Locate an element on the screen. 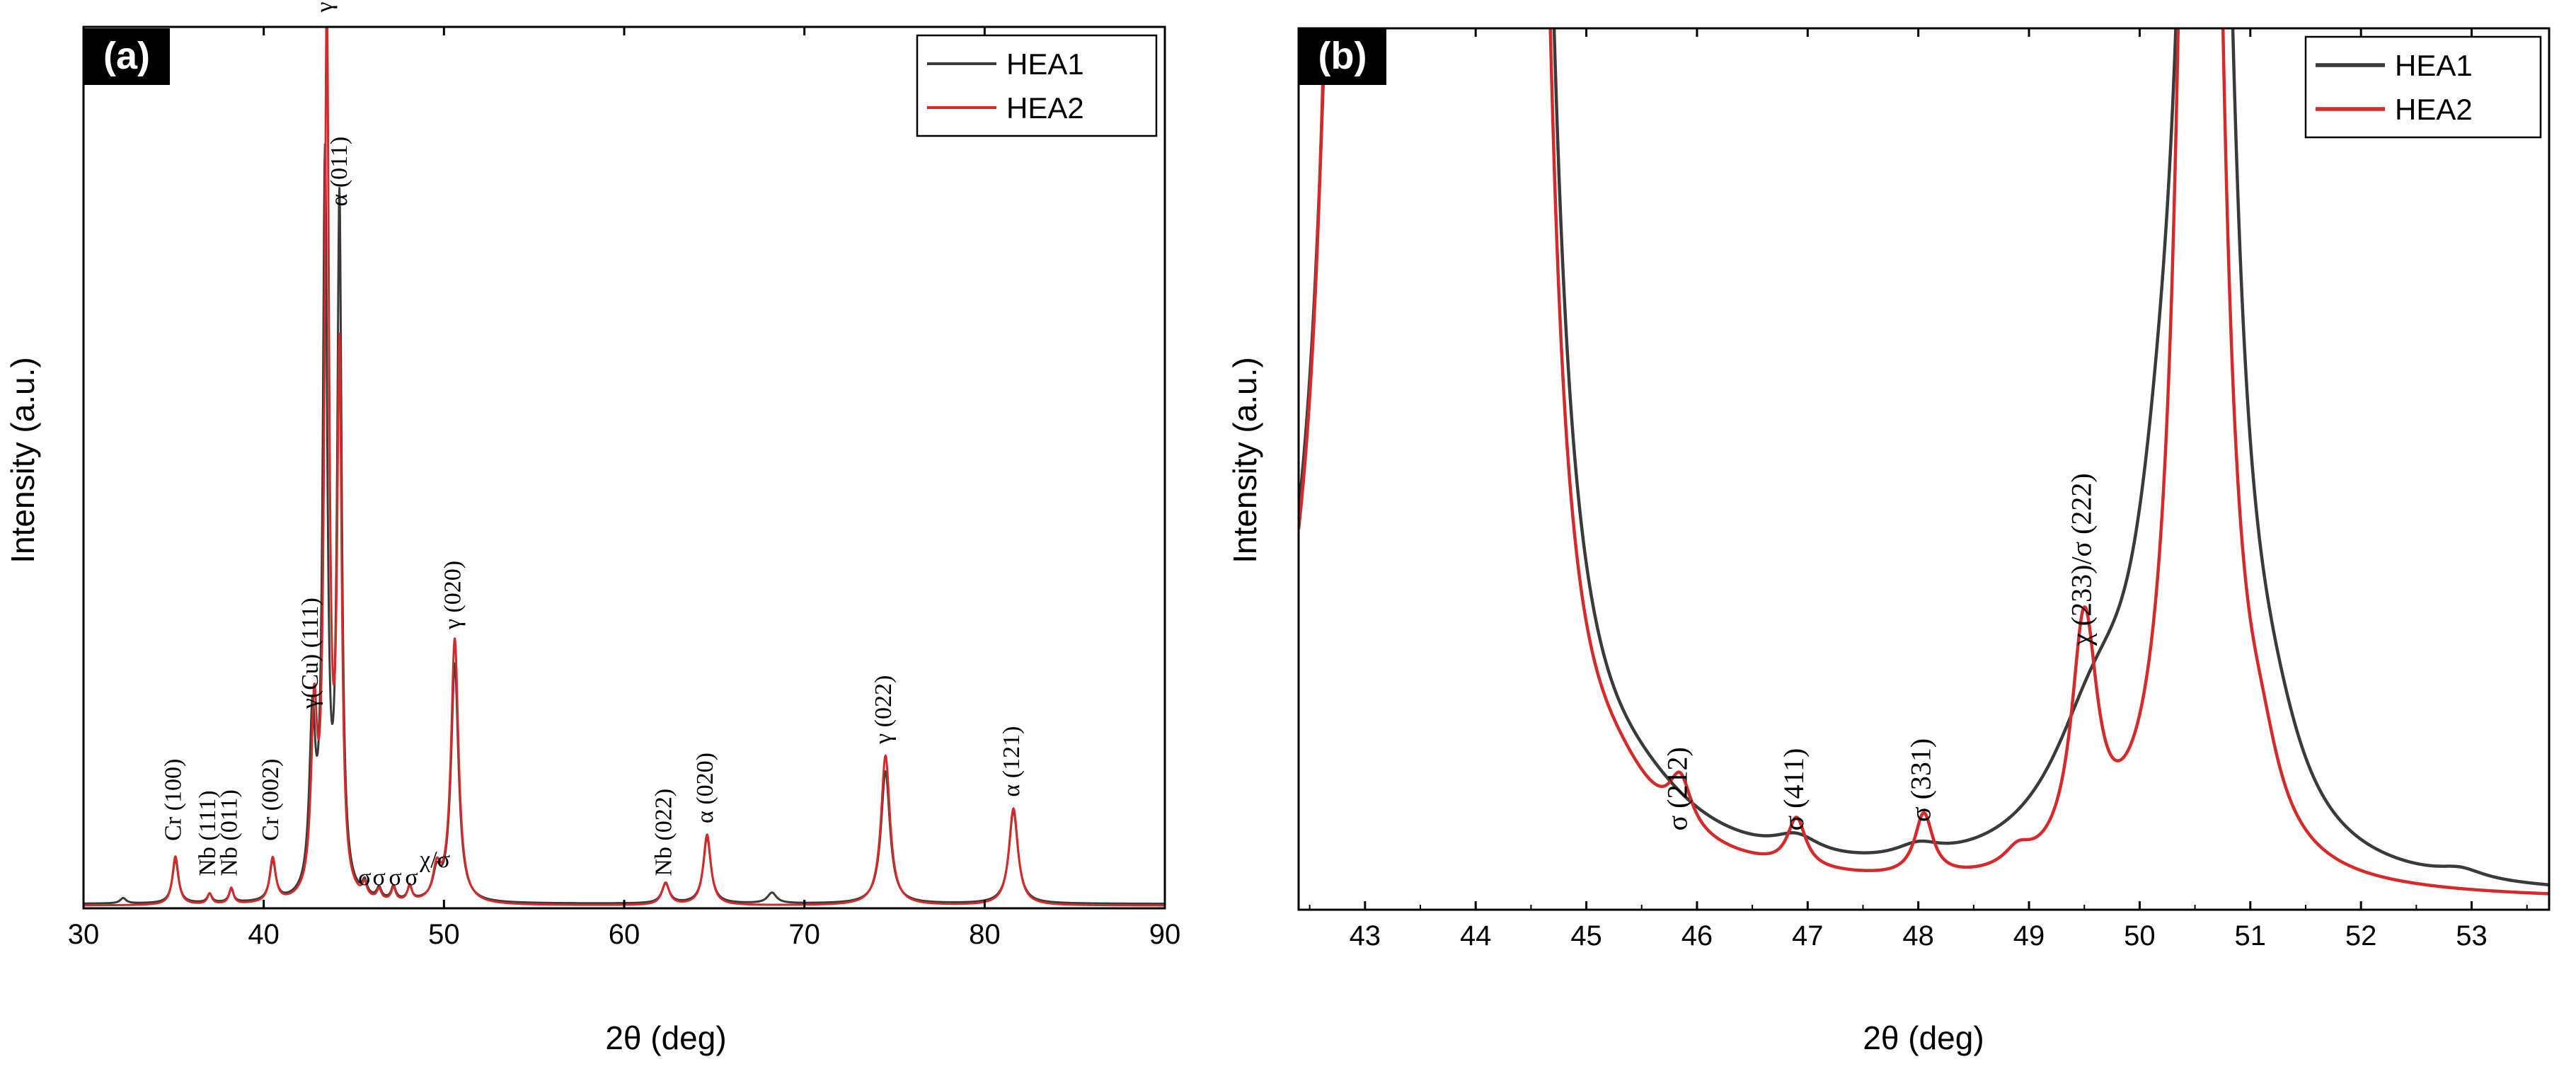  peak-label: γ (020) is located at coordinates (453, 595).